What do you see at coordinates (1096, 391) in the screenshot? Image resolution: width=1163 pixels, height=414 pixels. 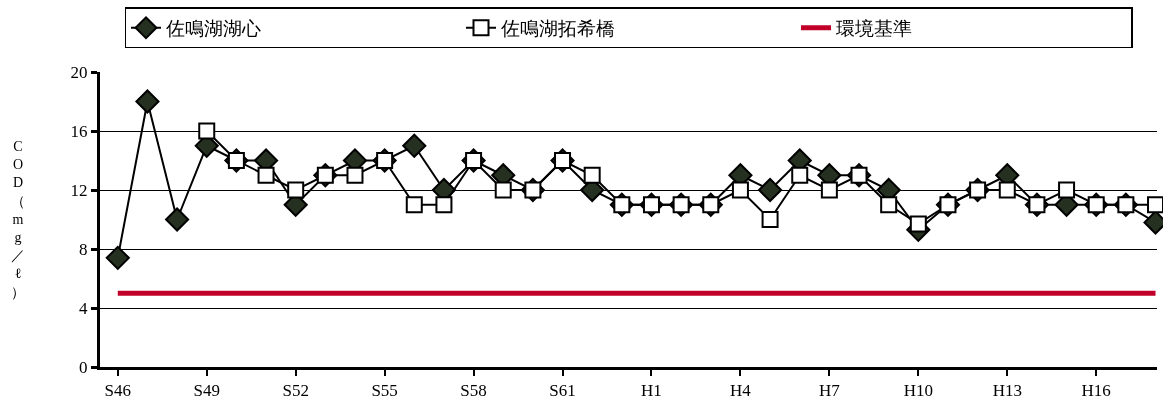 I see `x-tick-label: H16` at bounding box center [1096, 391].